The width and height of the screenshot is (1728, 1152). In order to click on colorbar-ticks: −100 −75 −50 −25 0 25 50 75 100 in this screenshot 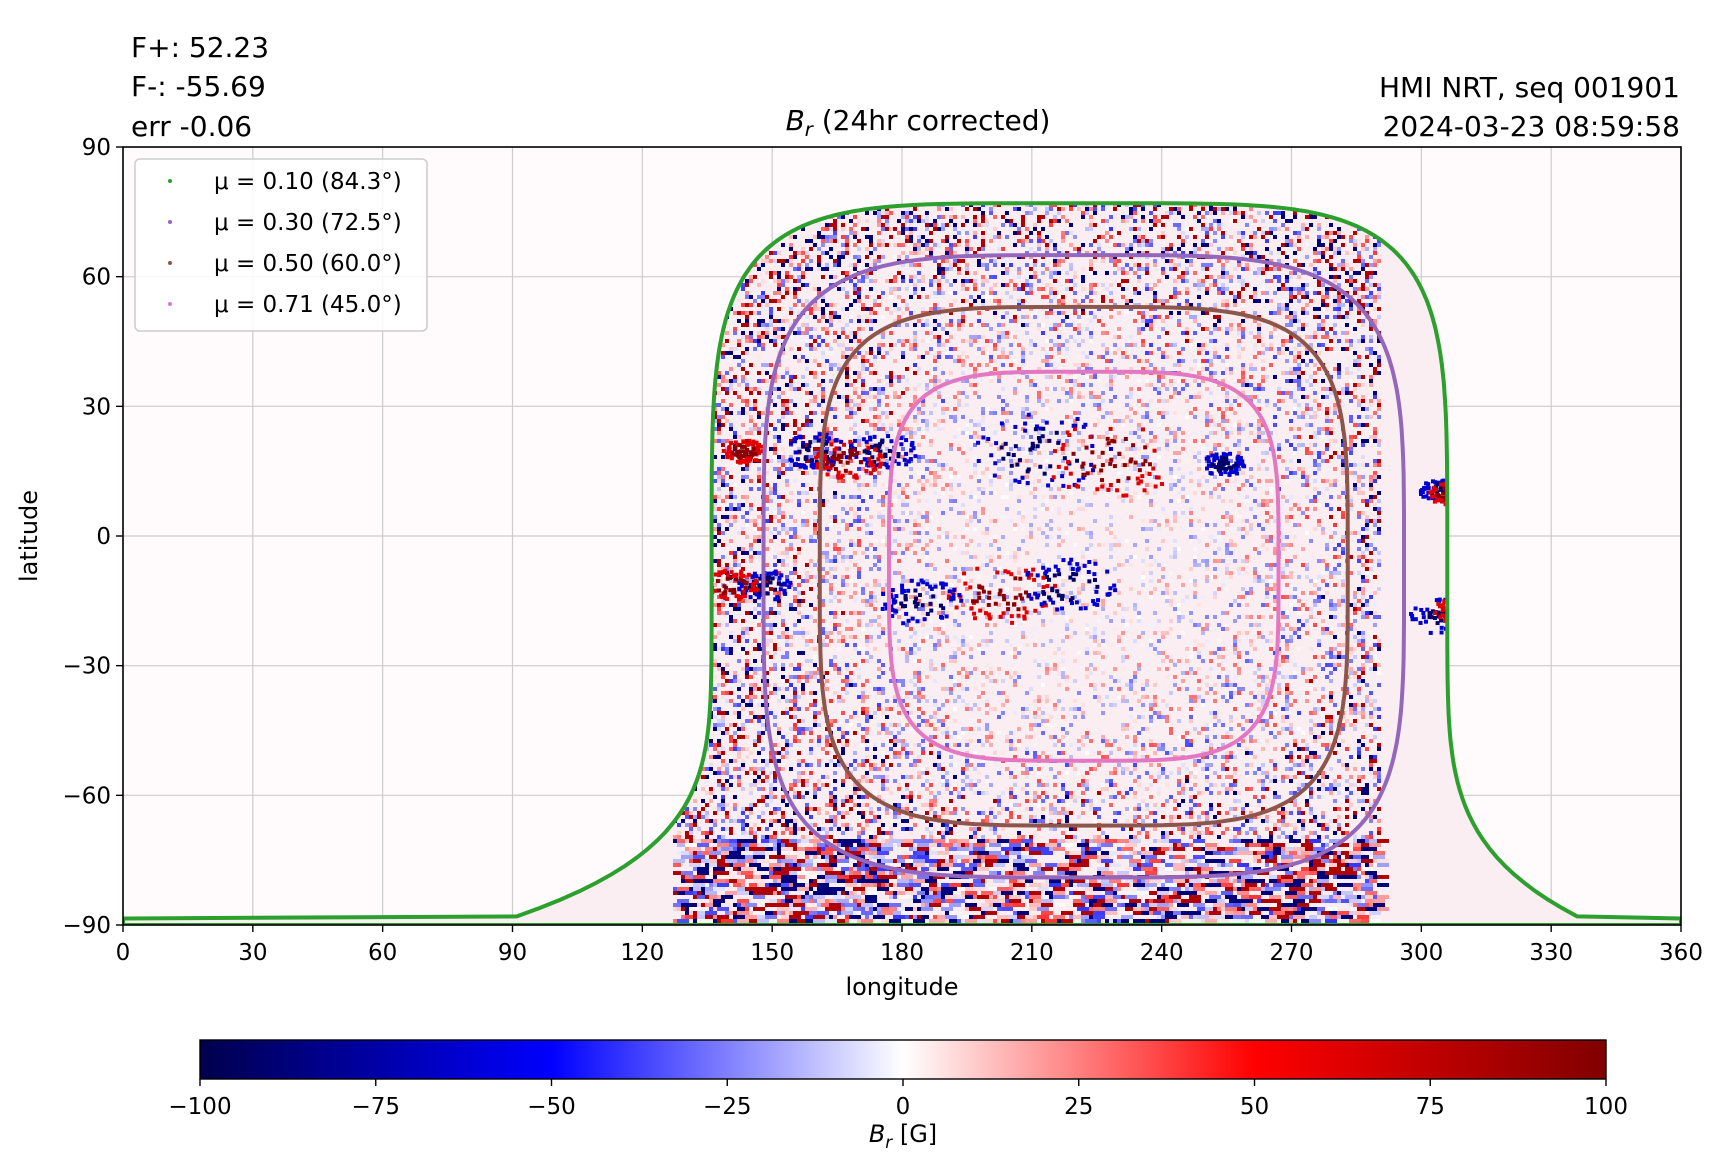, I will do `click(898, 1099)`.